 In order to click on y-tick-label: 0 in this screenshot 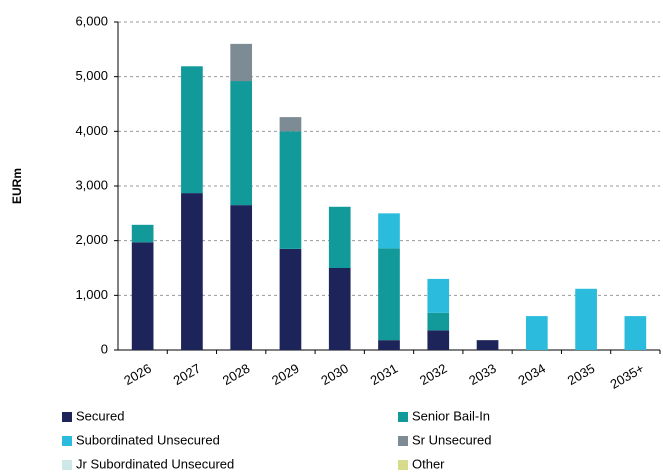, I will do `click(104, 348)`.